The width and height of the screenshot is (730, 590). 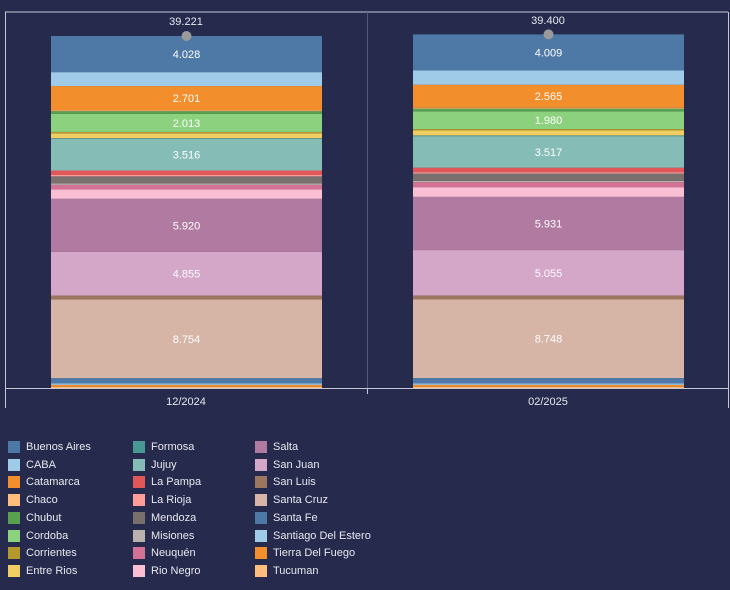 What do you see at coordinates (163, 536) in the screenshot?
I see `legend-item: Misiones` at bounding box center [163, 536].